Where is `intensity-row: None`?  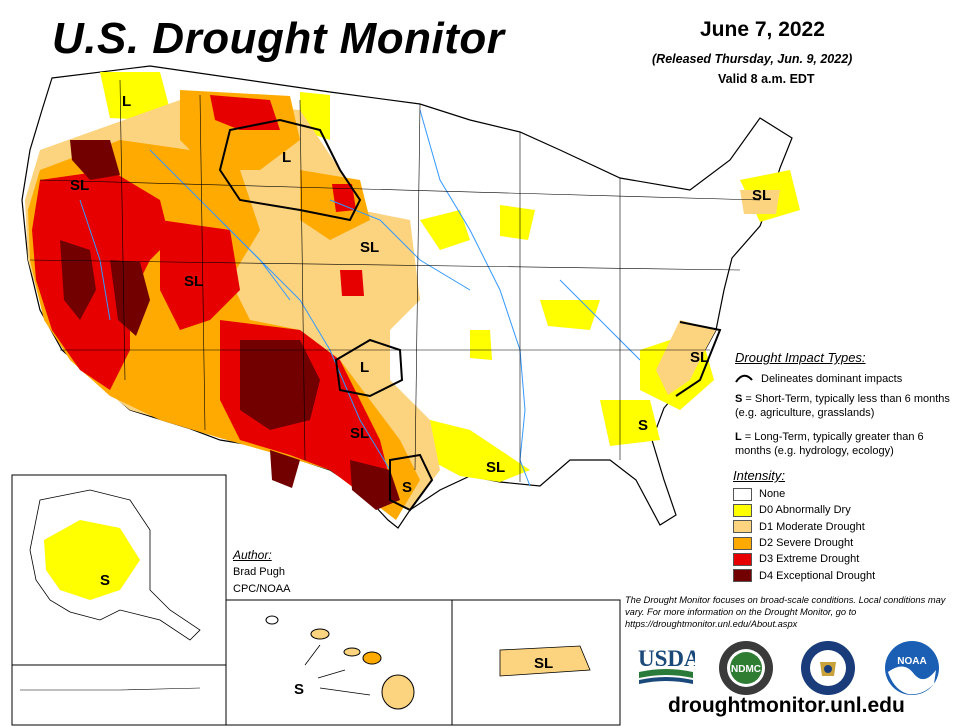
intensity-row: None is located at coordinates (804, 494).